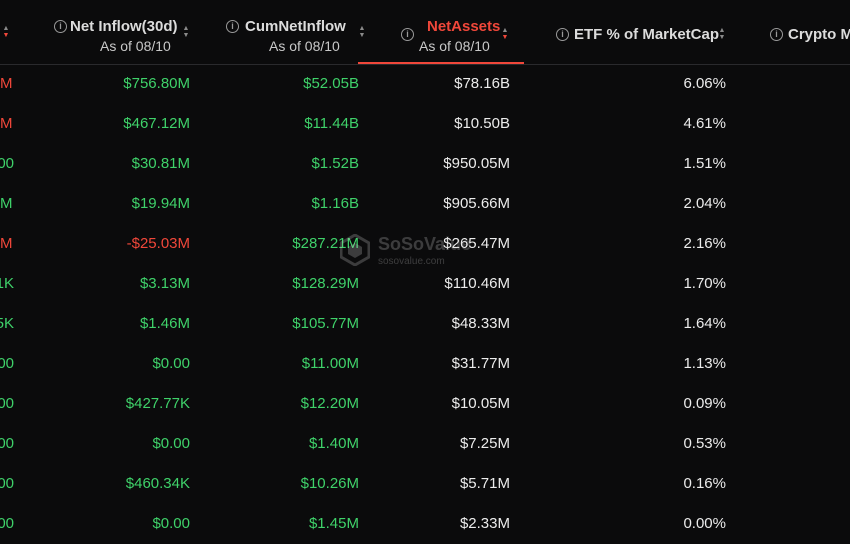  Describe the element at coordinates (335, 163) in the screenshot. I see `cell-cum-net-inflow: $1.52B` at that location.